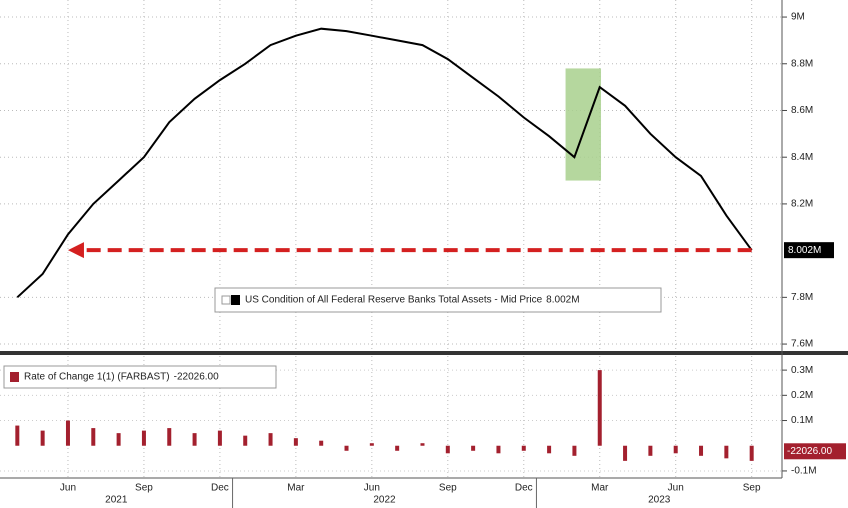 The width and height of the screenshot is (848, 508). What do you see at coordinates (659, 500) in the screenshot?
I see `year-label: 2023` at bounding box center [659, 500].